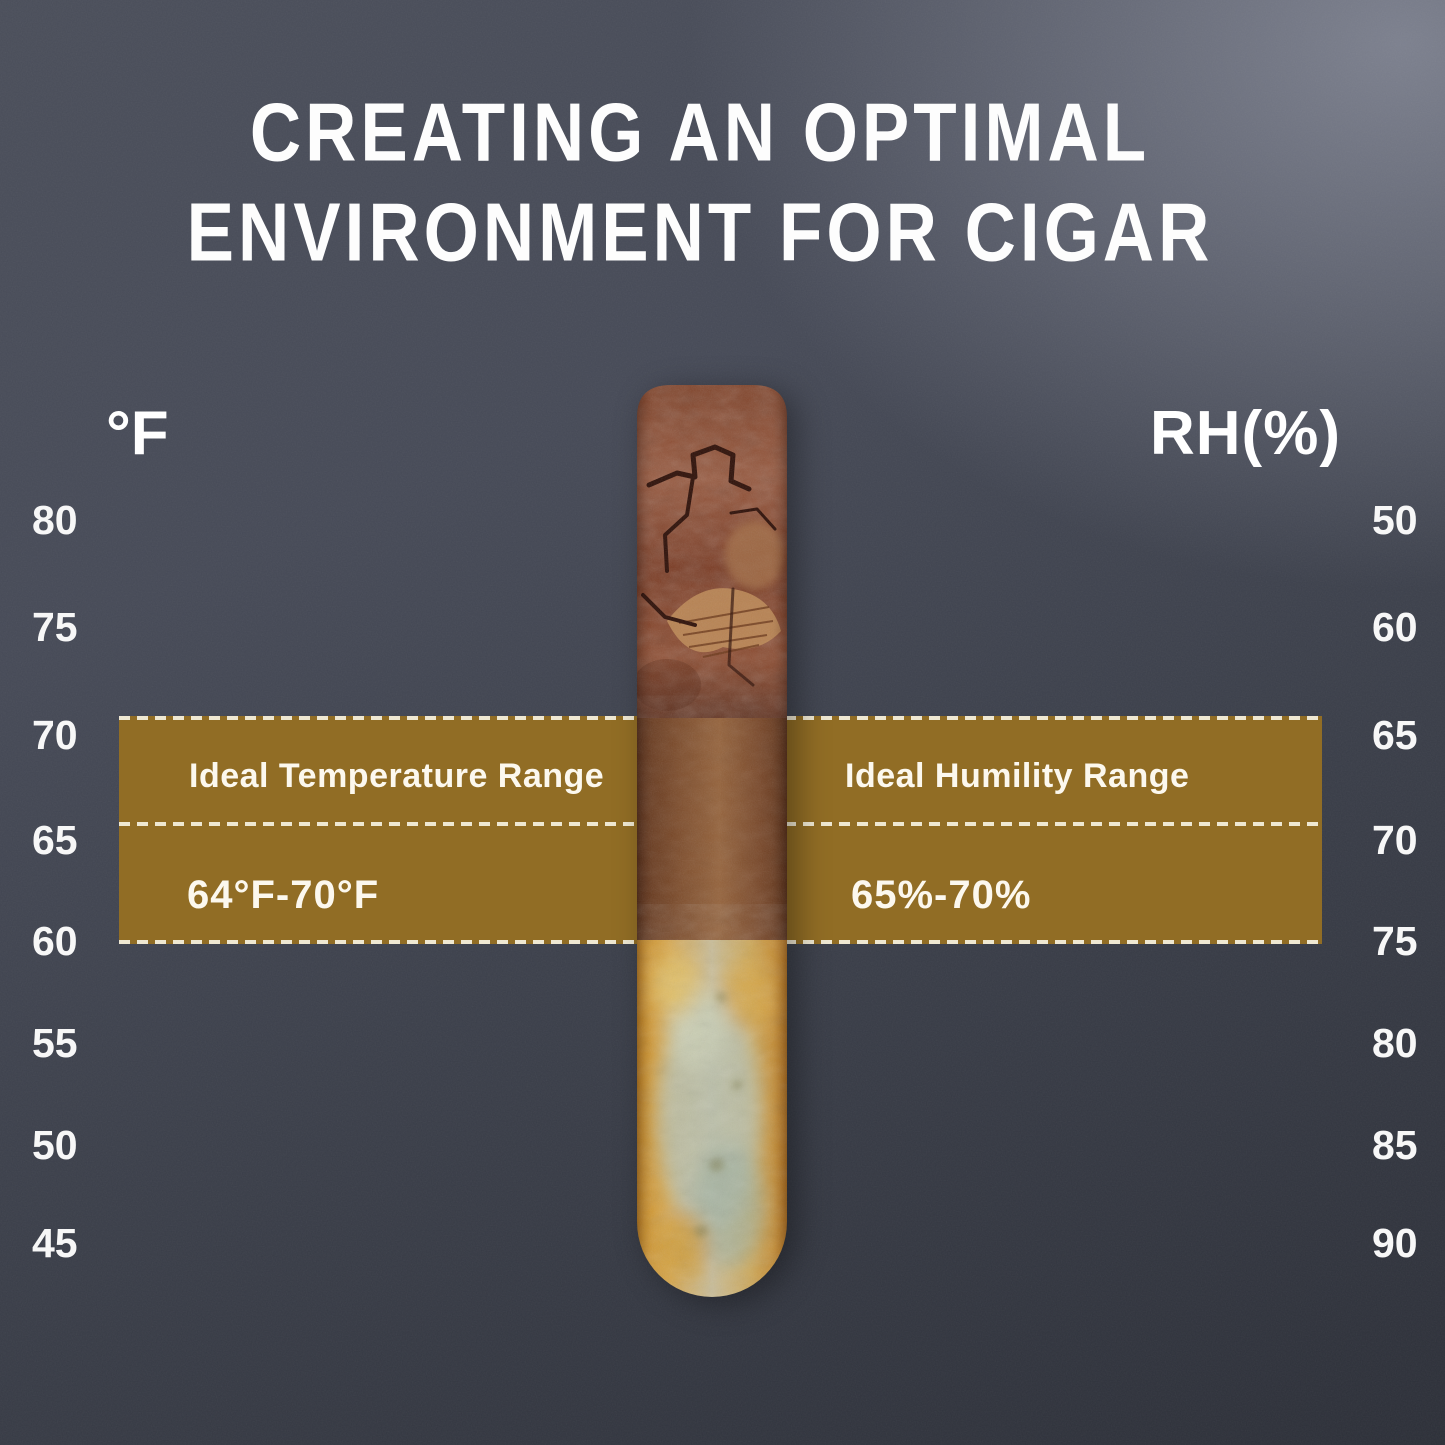 This screenshot has width=1445, height=1445. What do you see at coordinates (1395, 1243) in the screenshot?
I see `right-axis-tick: 90` at bounding box center [1395, 1243].